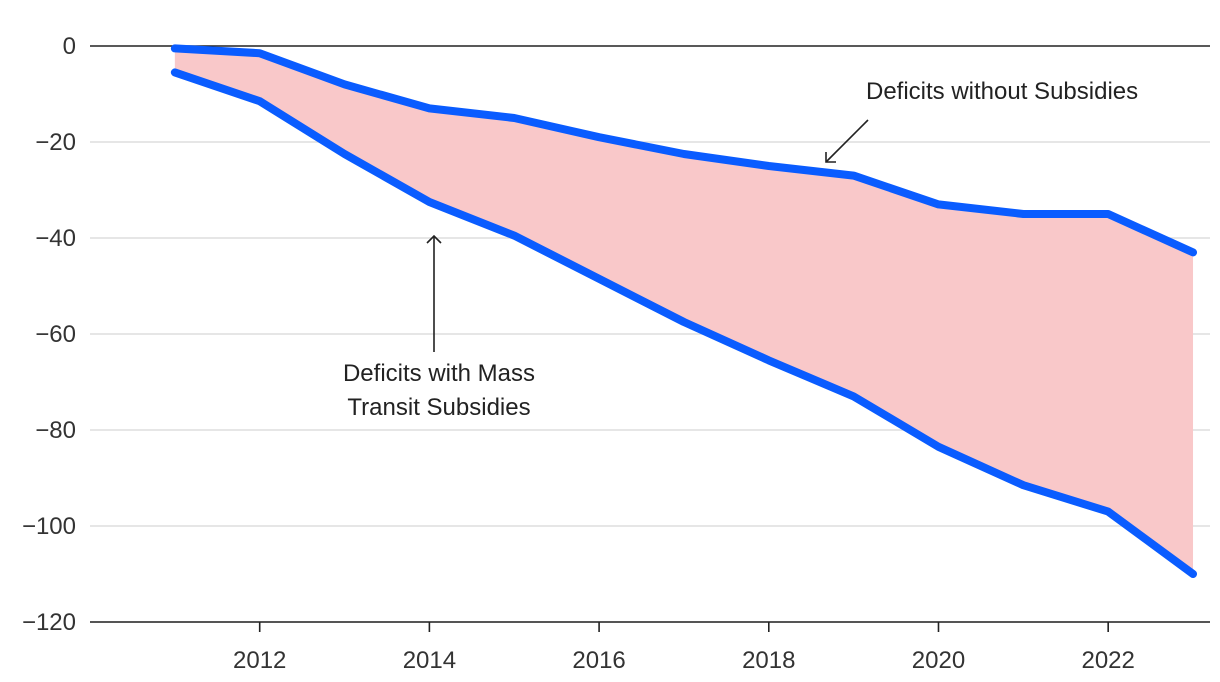  I want to click on annotation-with-arrow-head, so click(434, 239).